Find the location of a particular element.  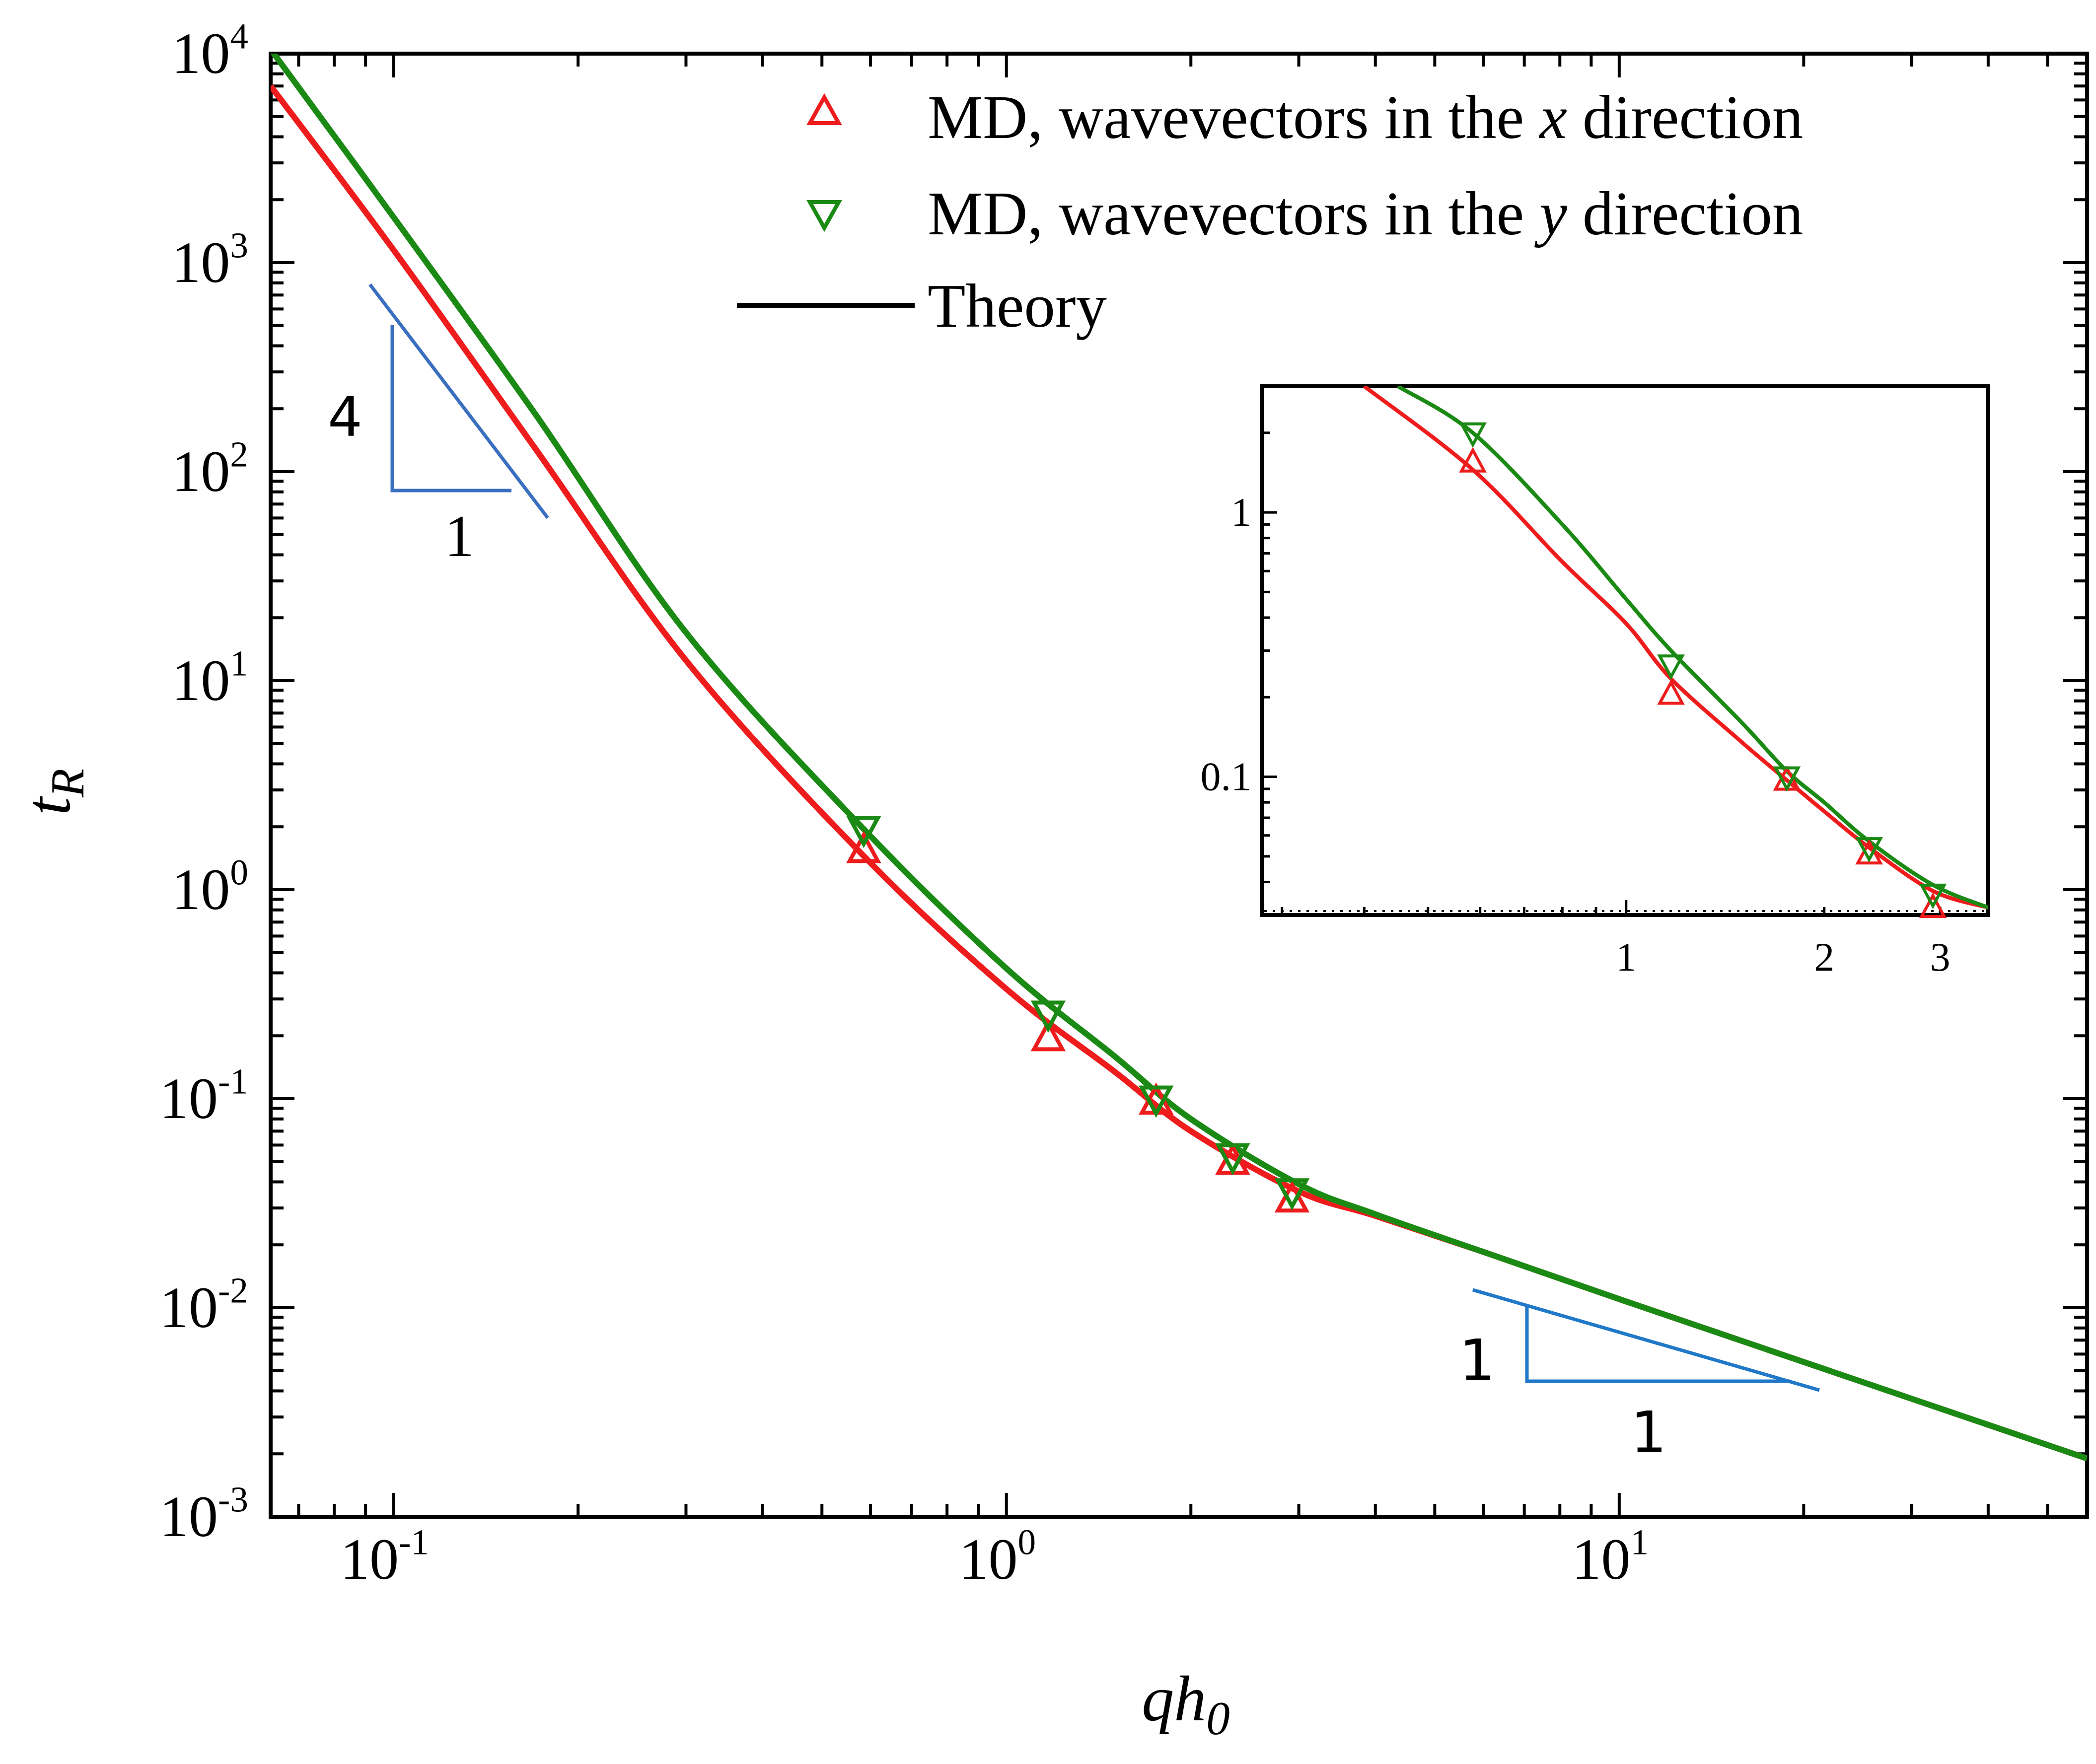

legend-item-md-x: MD, wavevectors in the x direction is located at coordinates (1304, 117).